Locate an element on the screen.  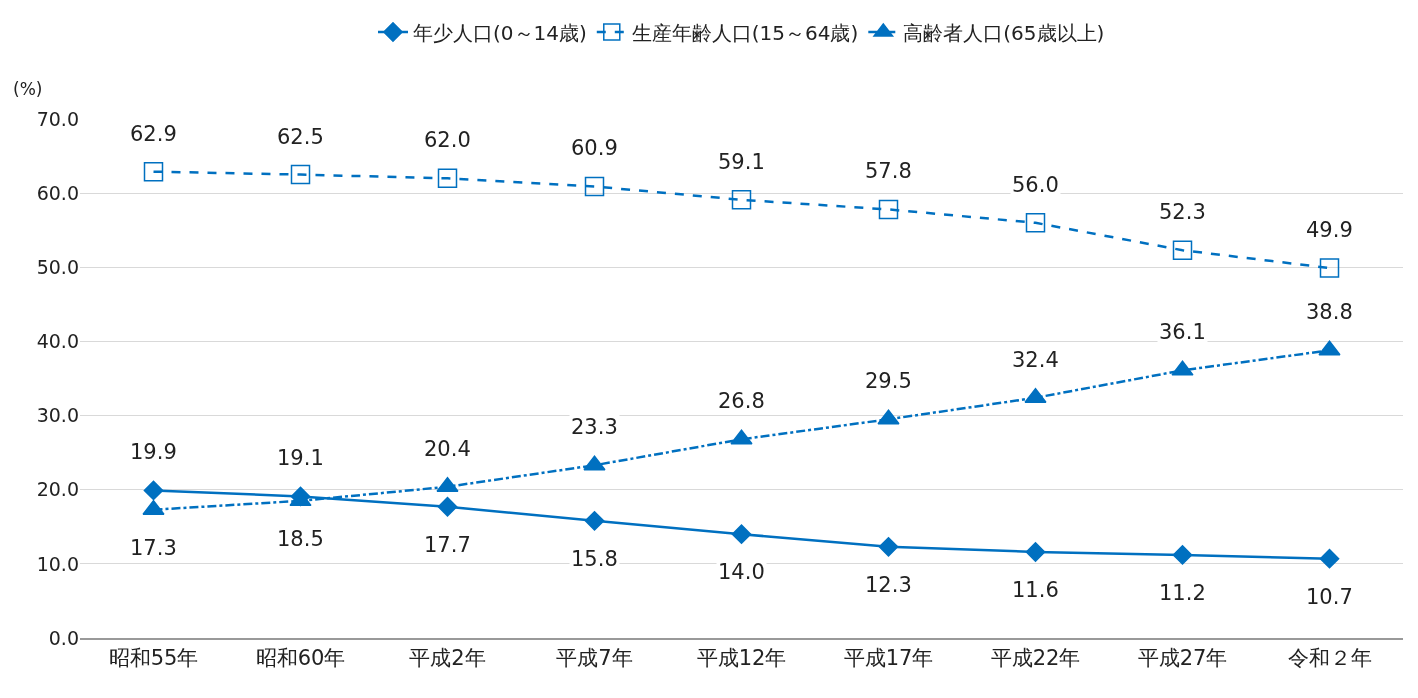
y-axis-title: (%) is located at coordinates (28, 89).